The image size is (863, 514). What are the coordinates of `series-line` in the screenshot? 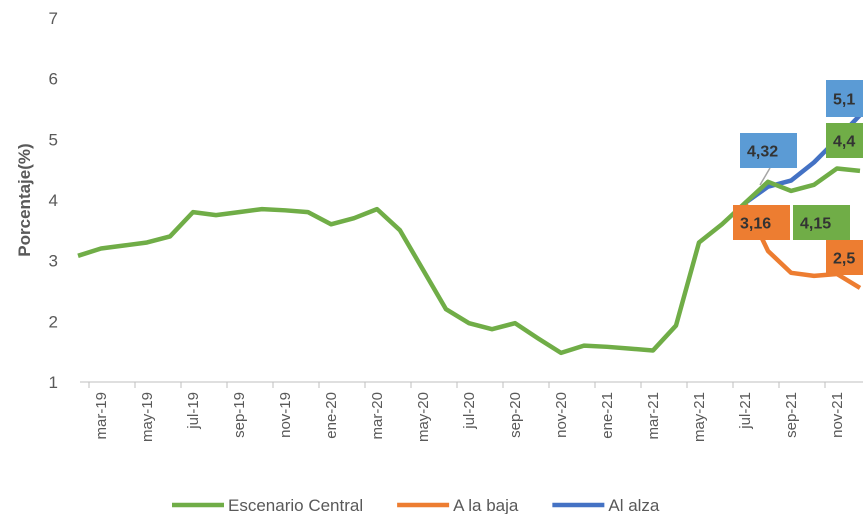 It's located at (802, 246).